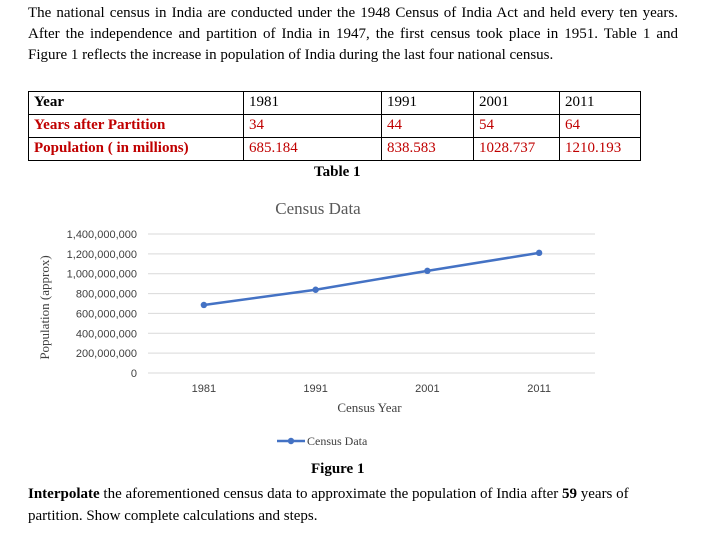  What do you see at coordinates (136, 103) in the screenshot?
I see `row-header-year: Year` at bounding box center [136, 103].